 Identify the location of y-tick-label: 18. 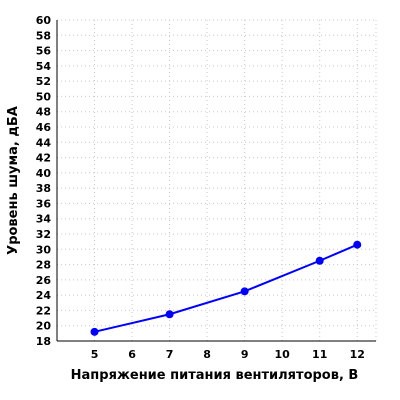
(43, 341).